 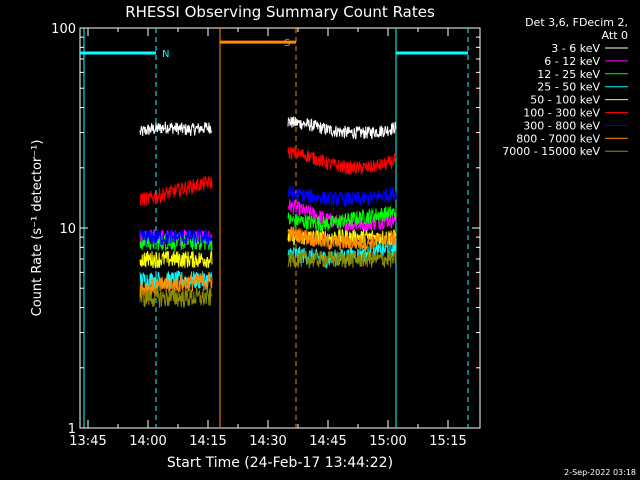 What do you see at coordinates (572, 61) in the screenshot?
I see `legend-label: 6 - 12 keV` at bounding box center [572, 61].